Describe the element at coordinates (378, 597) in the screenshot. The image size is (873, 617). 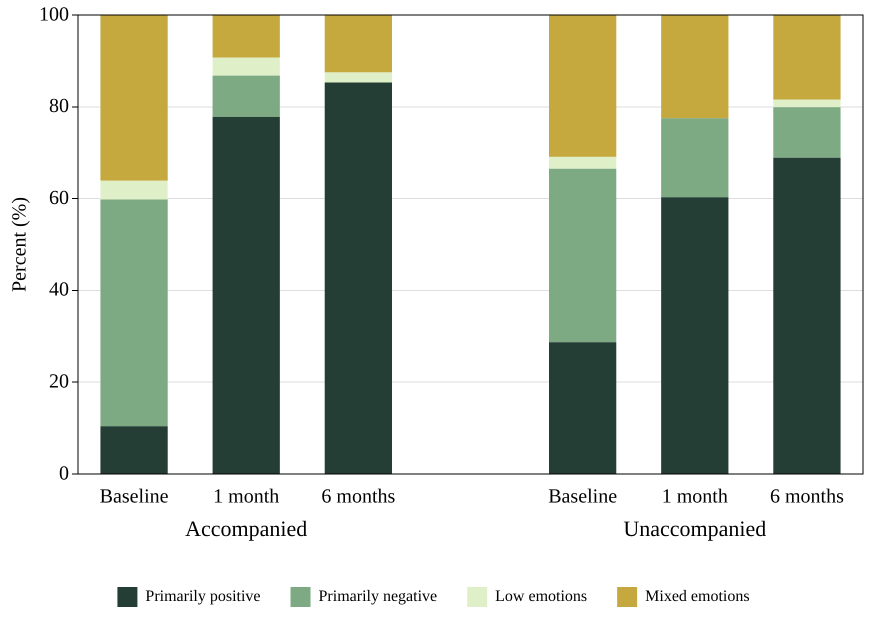
I see `legend-label: Primarily negative` at that location.